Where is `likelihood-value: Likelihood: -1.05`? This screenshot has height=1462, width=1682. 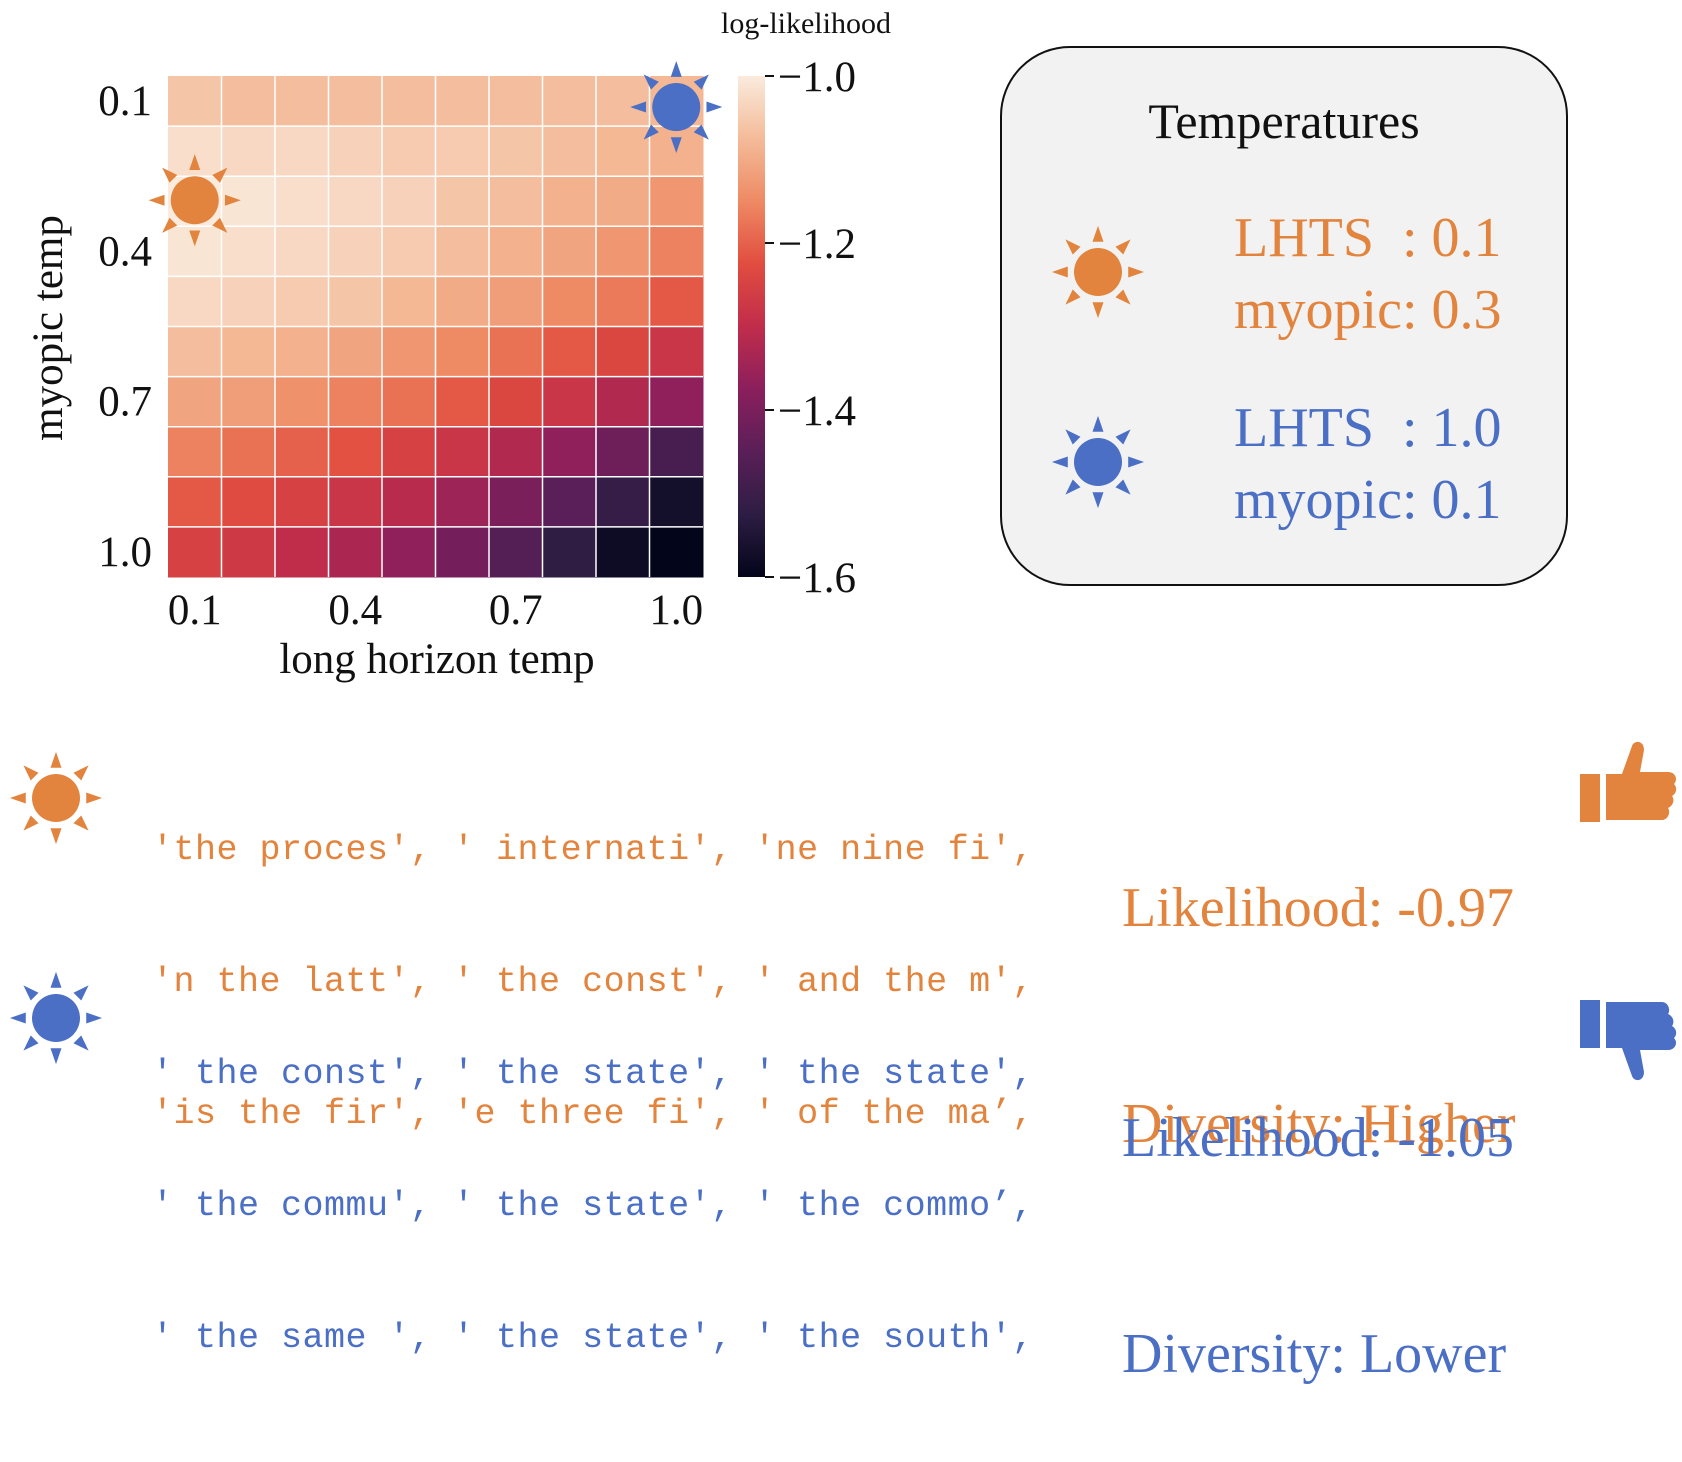
likelihood-value: Likelihood: -1.05 is located at coordinates (1318, 1138).